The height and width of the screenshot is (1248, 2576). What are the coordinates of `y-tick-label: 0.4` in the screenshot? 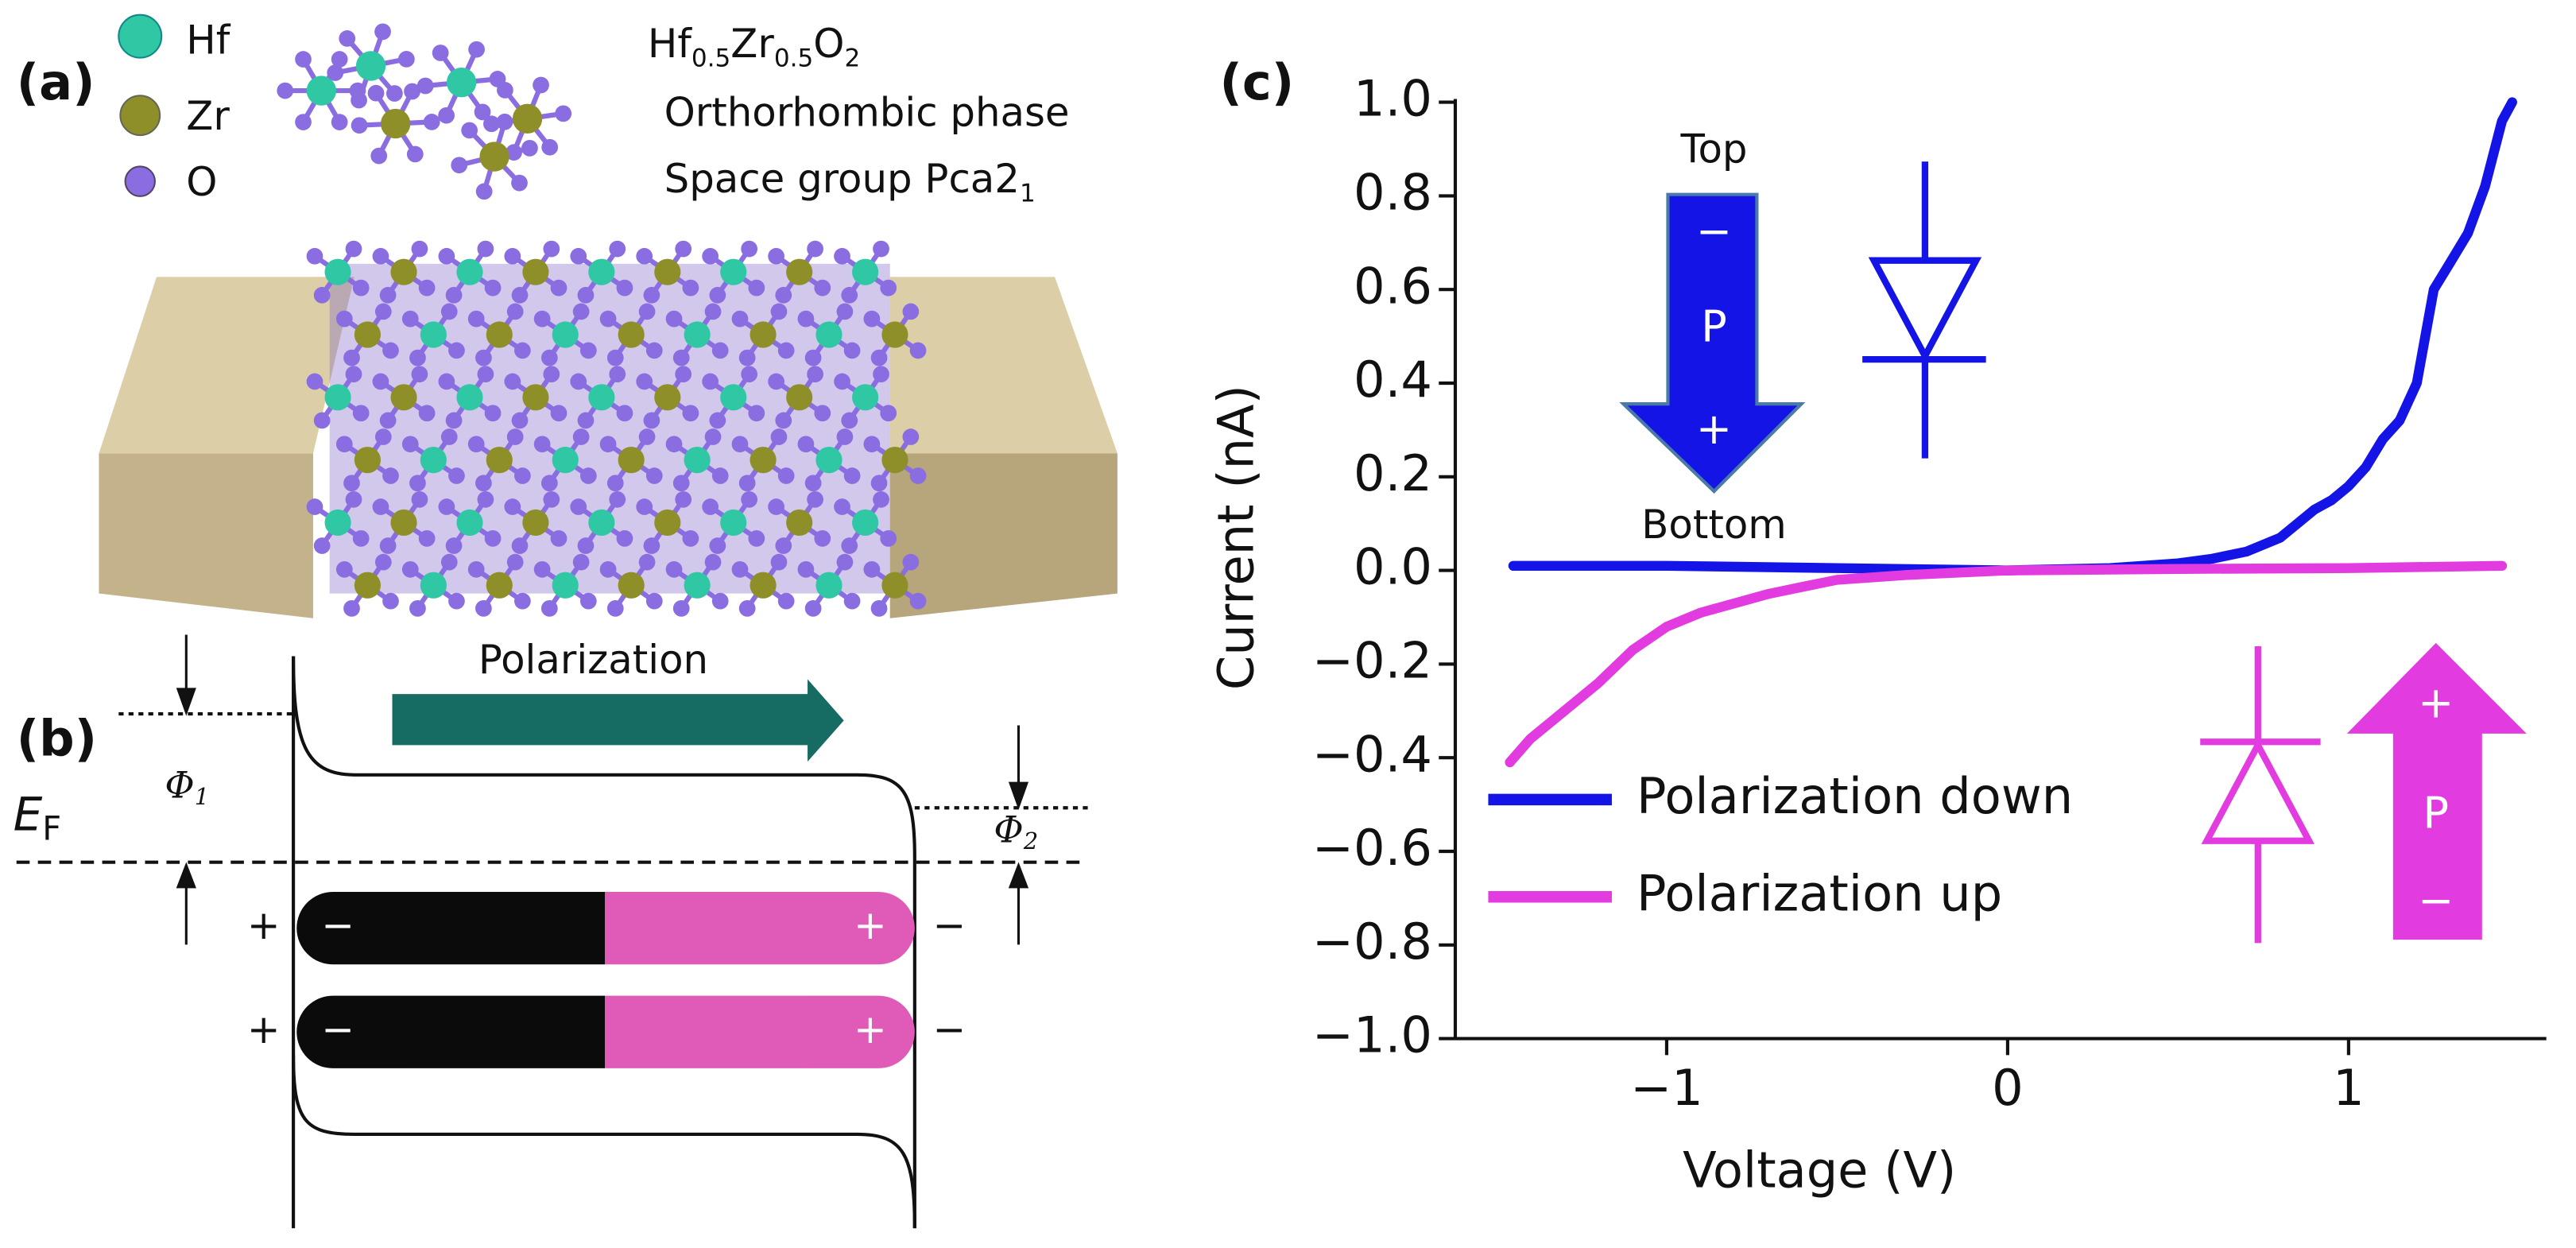 It's located at (1393, 380).